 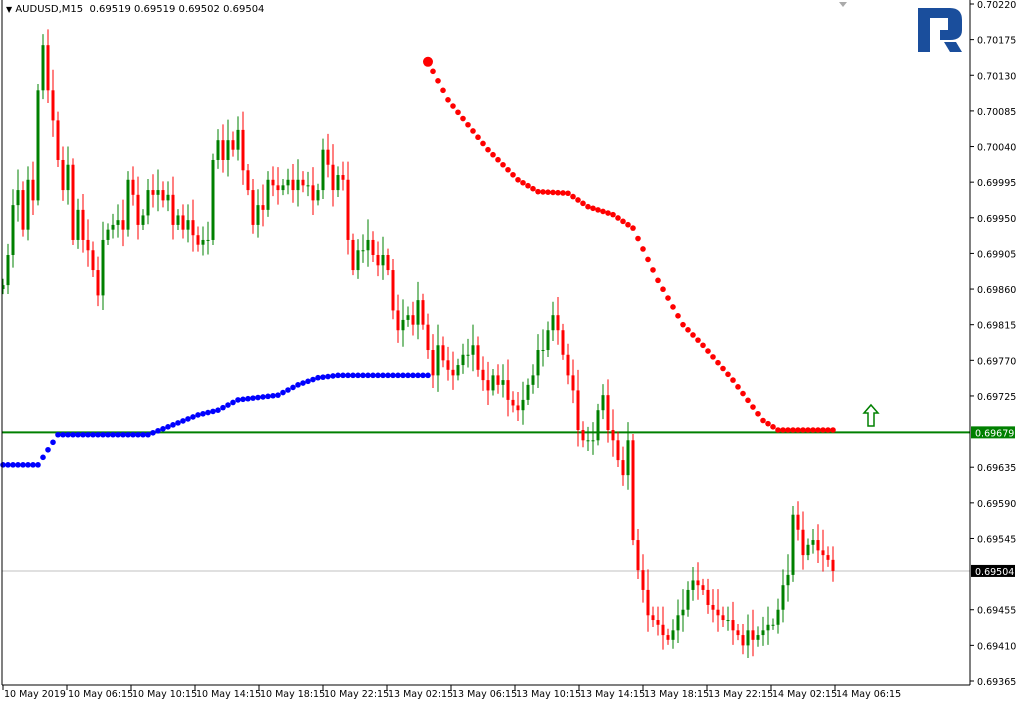 What do you see at coordinates (871, 415) in the screenshot?
I see `arrow-up-outline-icon` at bounding box center [871, 415].